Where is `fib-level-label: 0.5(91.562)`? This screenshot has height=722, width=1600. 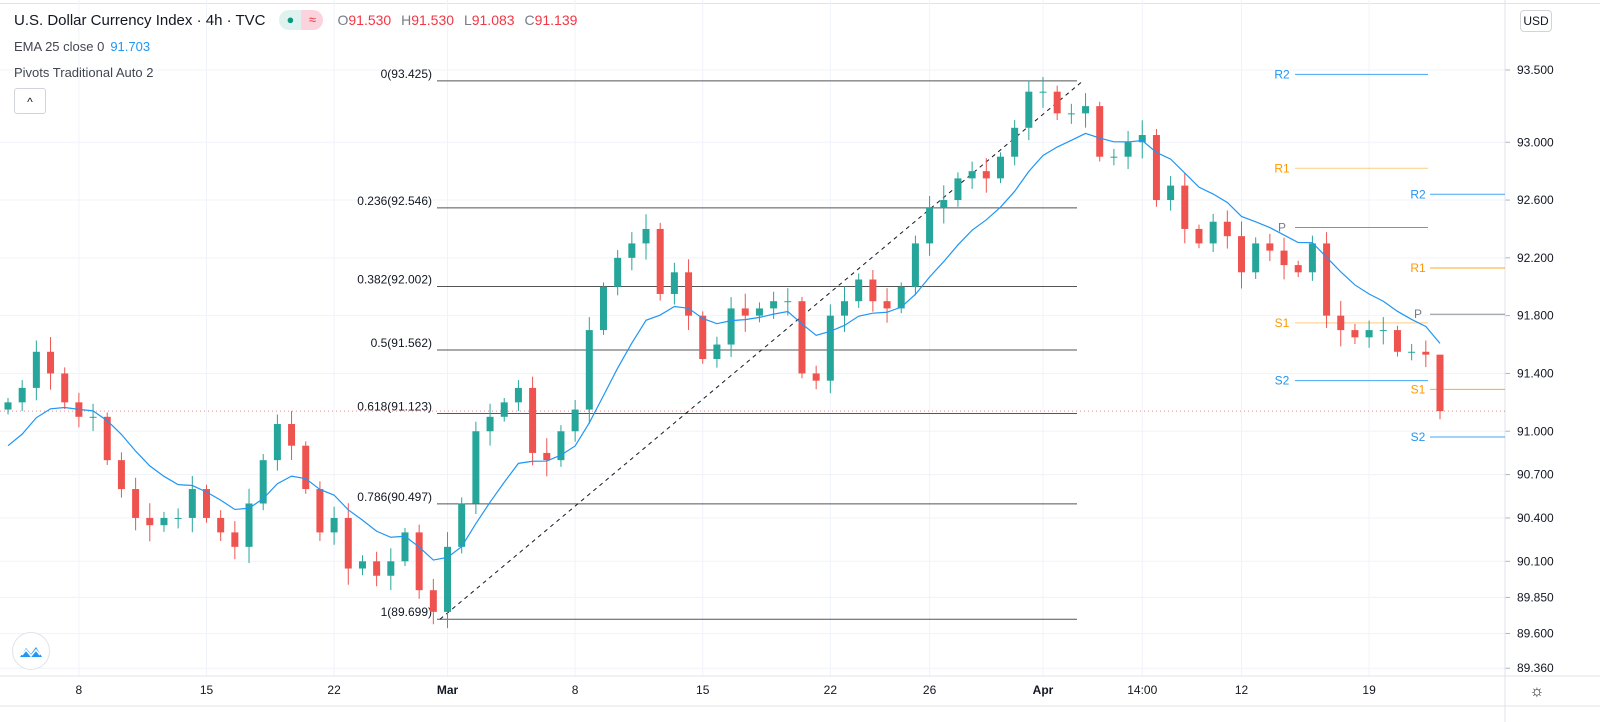
fib-level-label: 0.5(91.562) is located at coordinates (401, 343).